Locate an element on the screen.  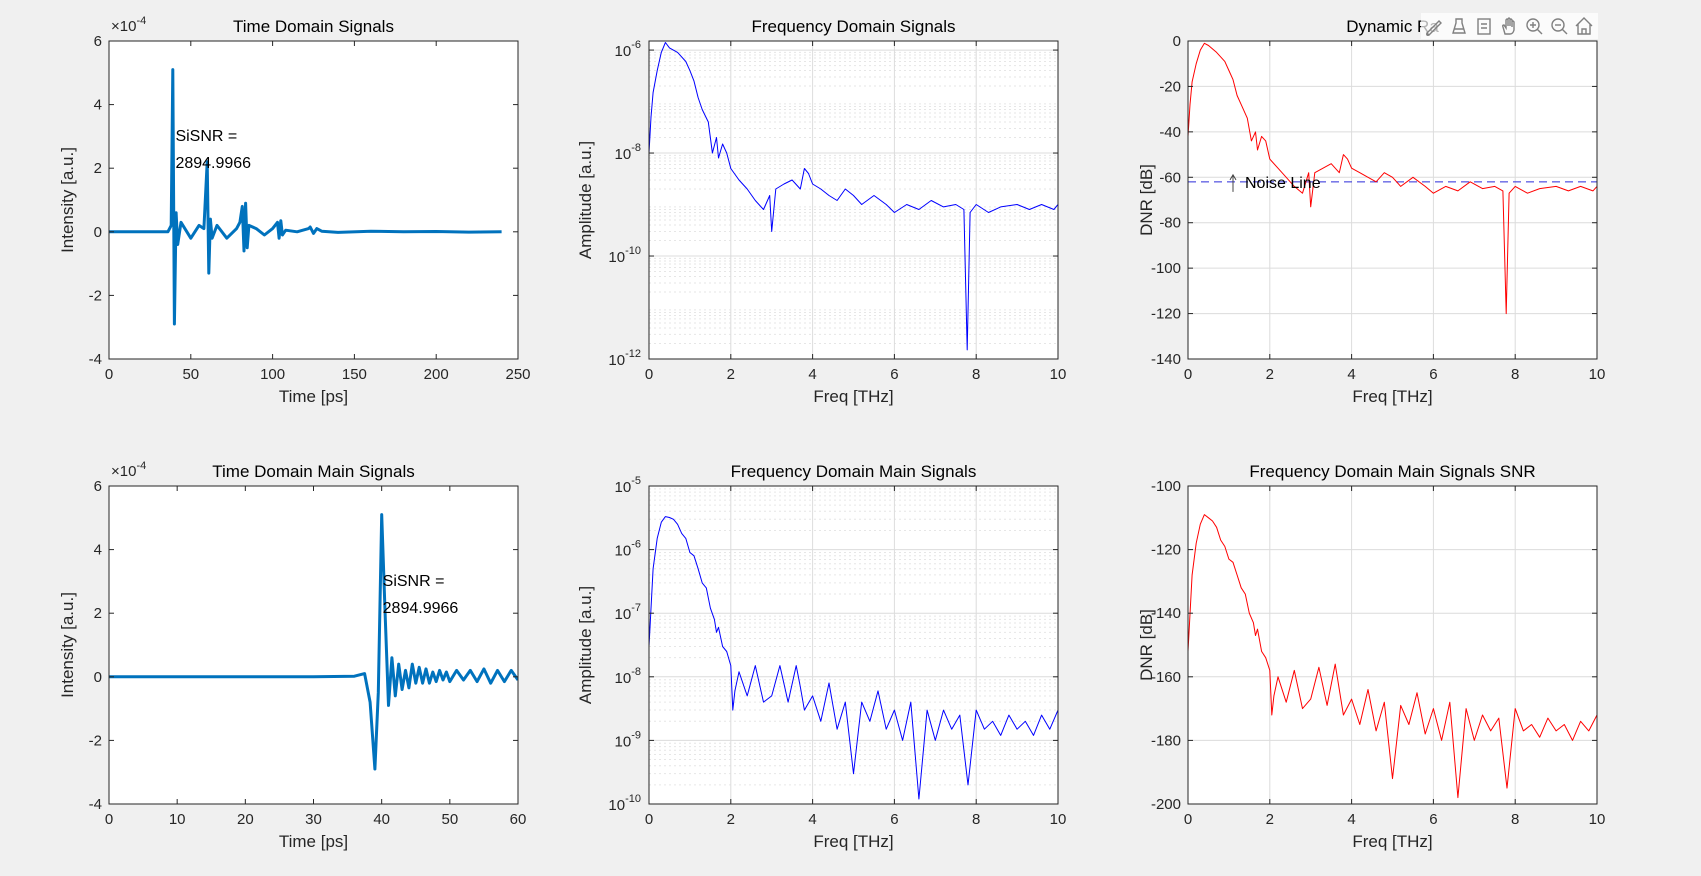
y-axis-label: Intensity [a.u.] is located at coordinates (67, 200).